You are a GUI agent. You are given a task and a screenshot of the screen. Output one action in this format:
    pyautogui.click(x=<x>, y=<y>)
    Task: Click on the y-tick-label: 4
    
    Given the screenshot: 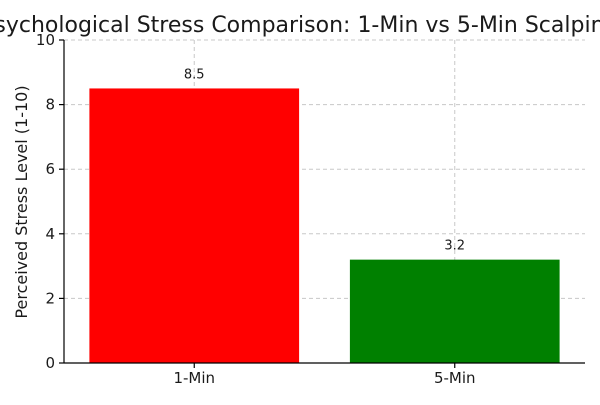 What is the action you would take?
    pyautogui.click(x=50, y=234)
    